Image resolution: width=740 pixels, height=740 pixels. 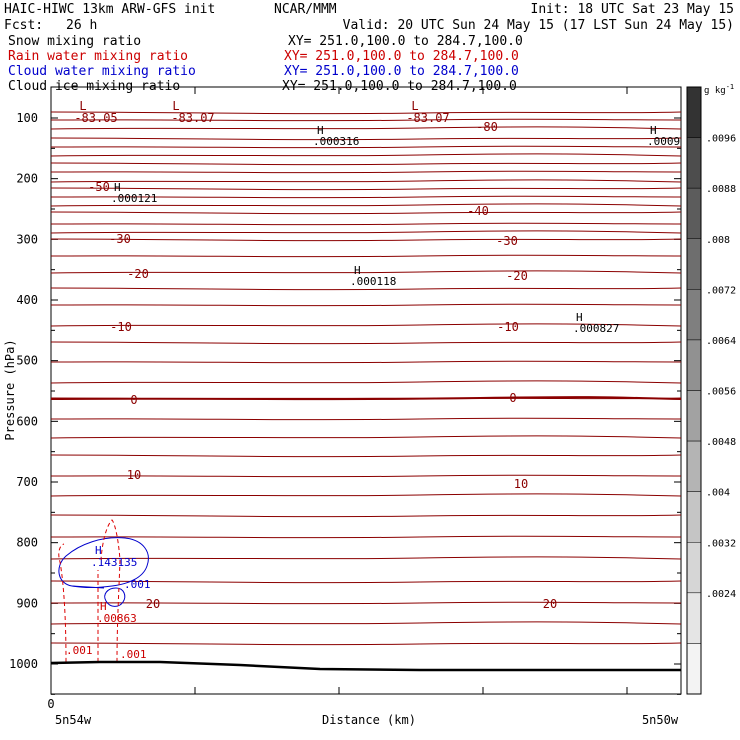 I want to click on isotherm-label: -83.05, so click(x=95, y=118).